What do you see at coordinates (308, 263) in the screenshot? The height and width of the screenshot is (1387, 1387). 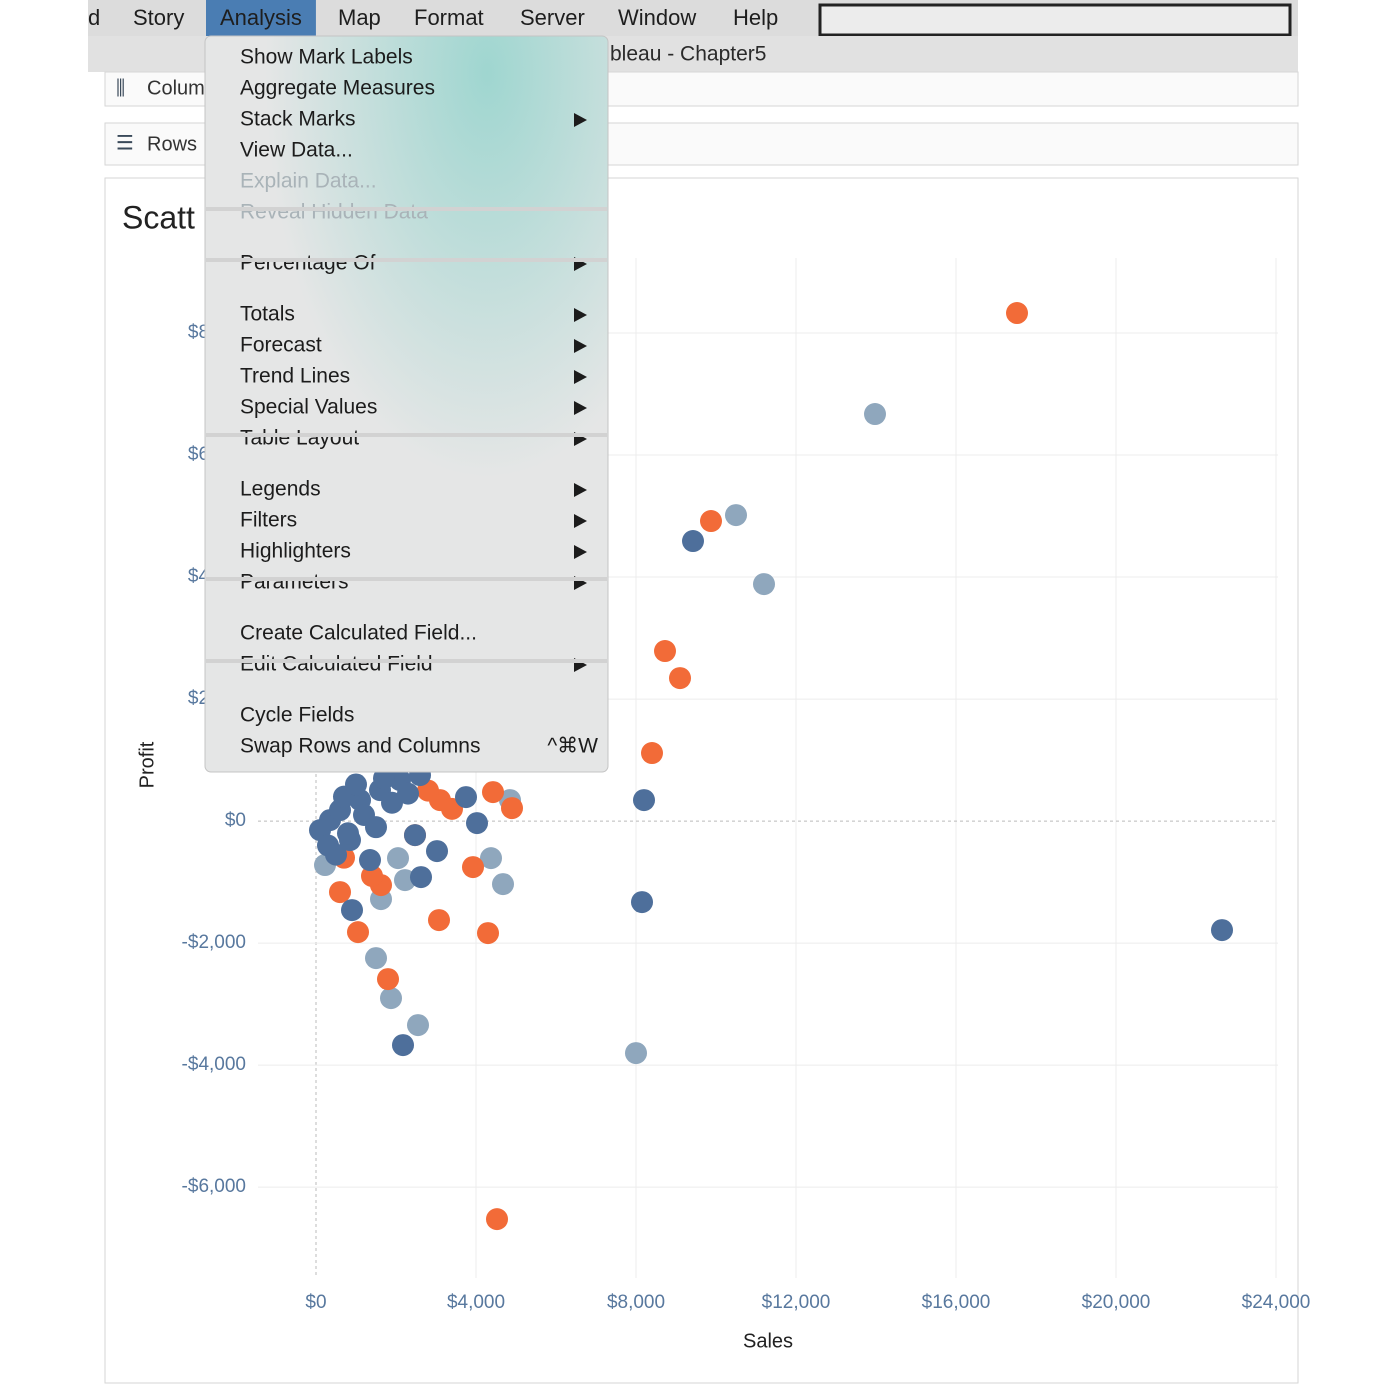 I see `menu-item: Percentage Of` at bounding box center [308, 263].